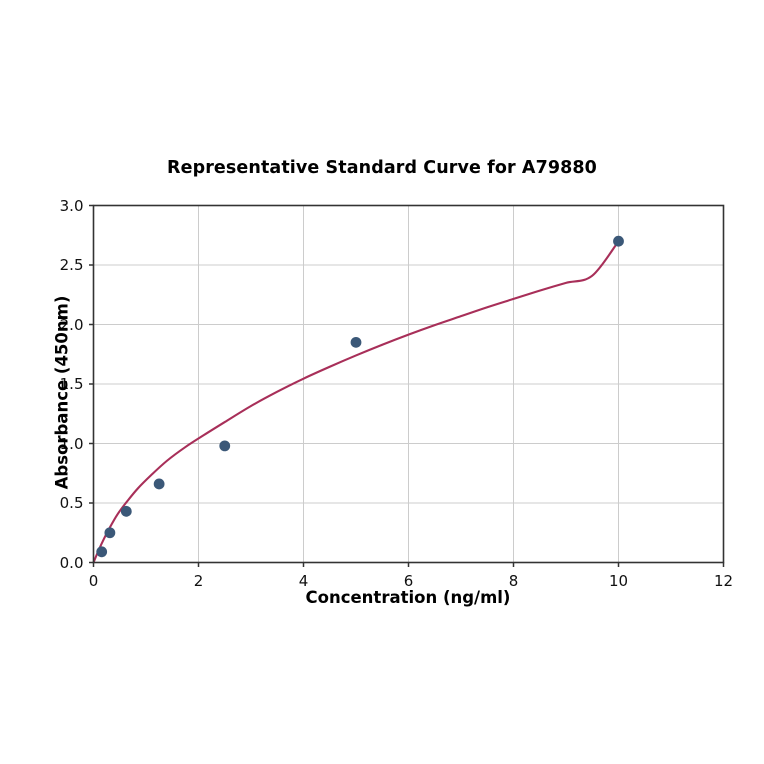  I want to click on y-tick-label: 3.0, so click(71, 205).